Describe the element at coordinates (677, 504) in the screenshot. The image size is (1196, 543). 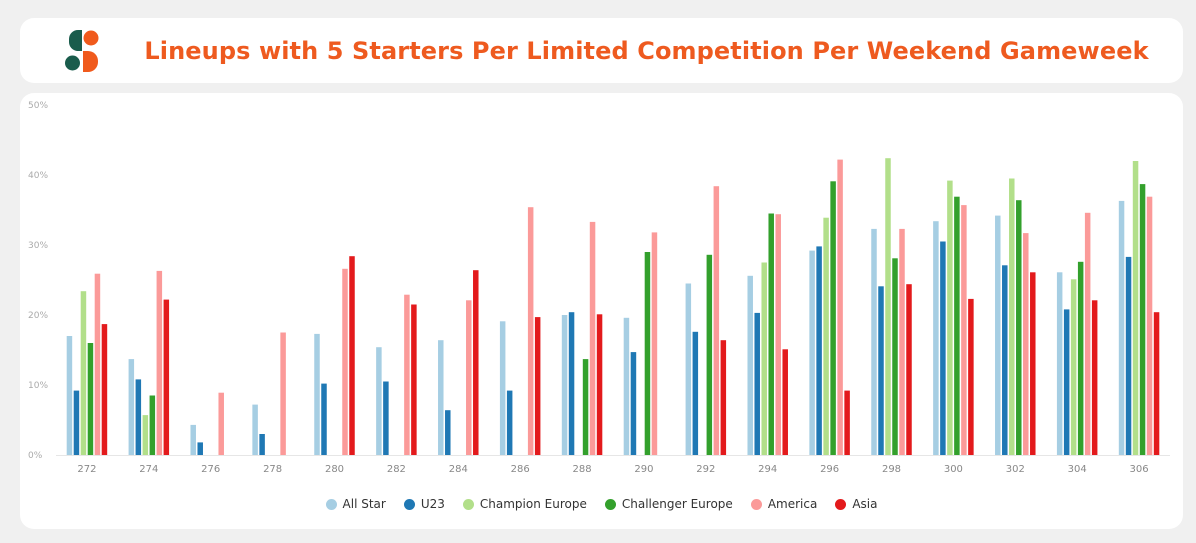
I see `legend-label: Challenger Europe` at that location.